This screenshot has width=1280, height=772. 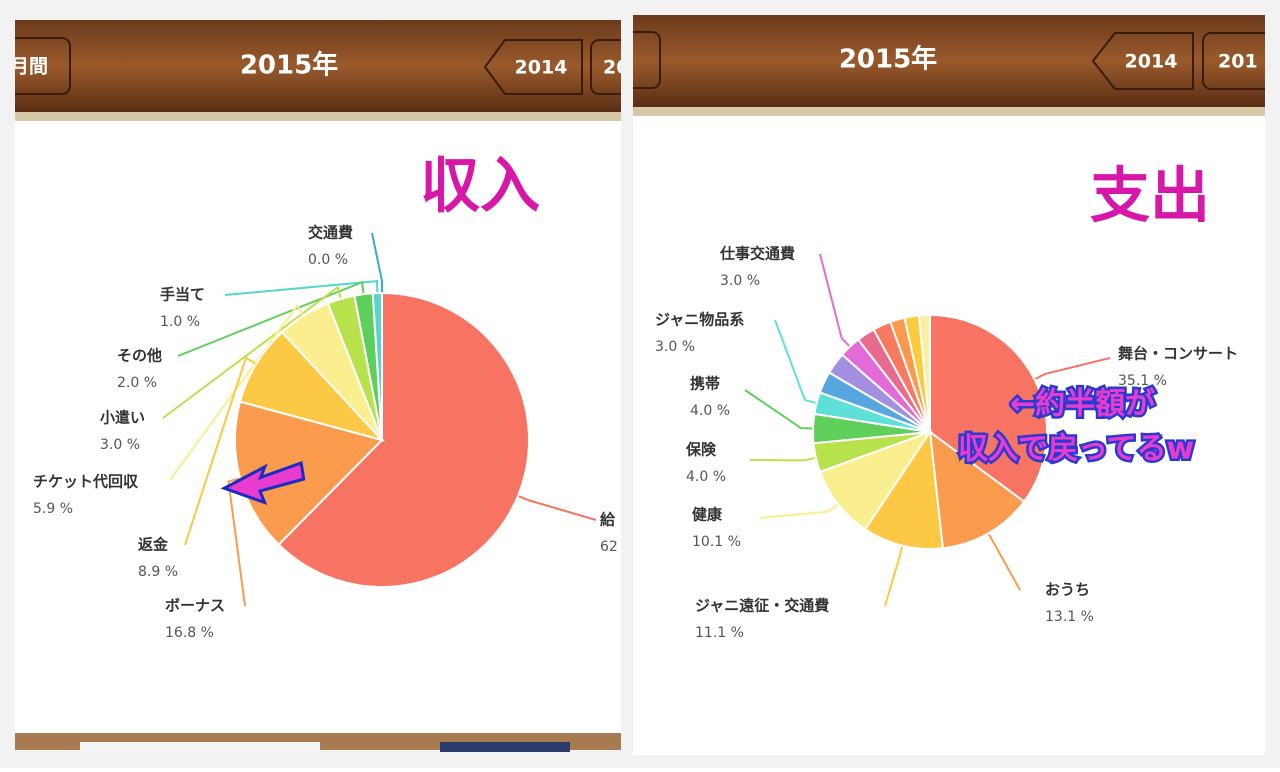 I want to click on next-label: 201, so click(x=1238, y=62).